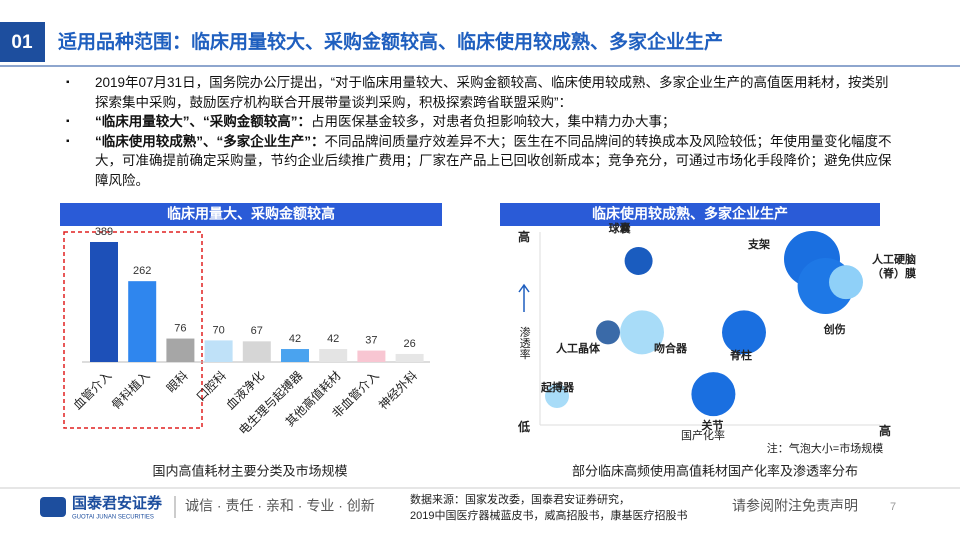  Describe the element at coordinates (92, 390) in the screenshot. I see `x-tick-label: 血管介入` at that location.